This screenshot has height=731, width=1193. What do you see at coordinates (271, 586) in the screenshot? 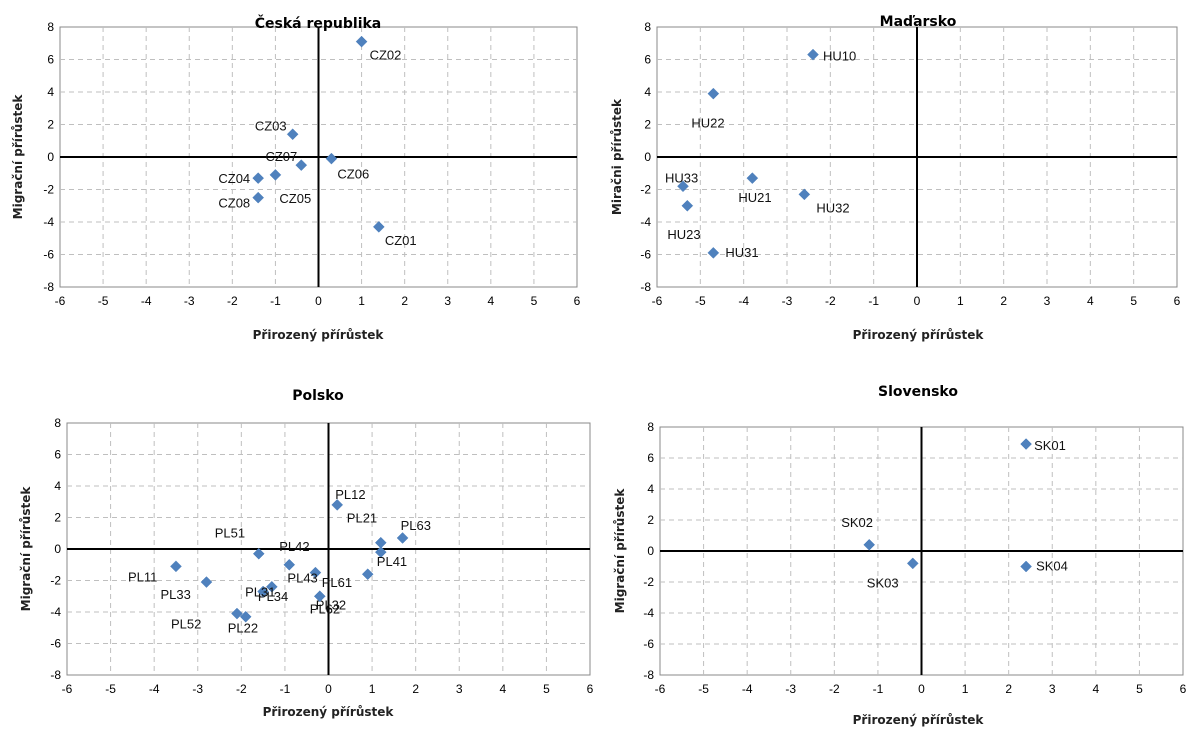
I see `data-point-pl34` at bounding box center [271, 586].